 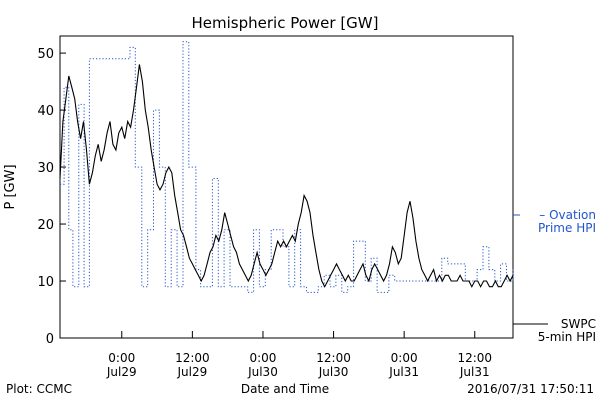 What do you see at coordinates (45, 111) in the screenshot?
I see `y-tick-label: 40` at bounding box center [45, 111].